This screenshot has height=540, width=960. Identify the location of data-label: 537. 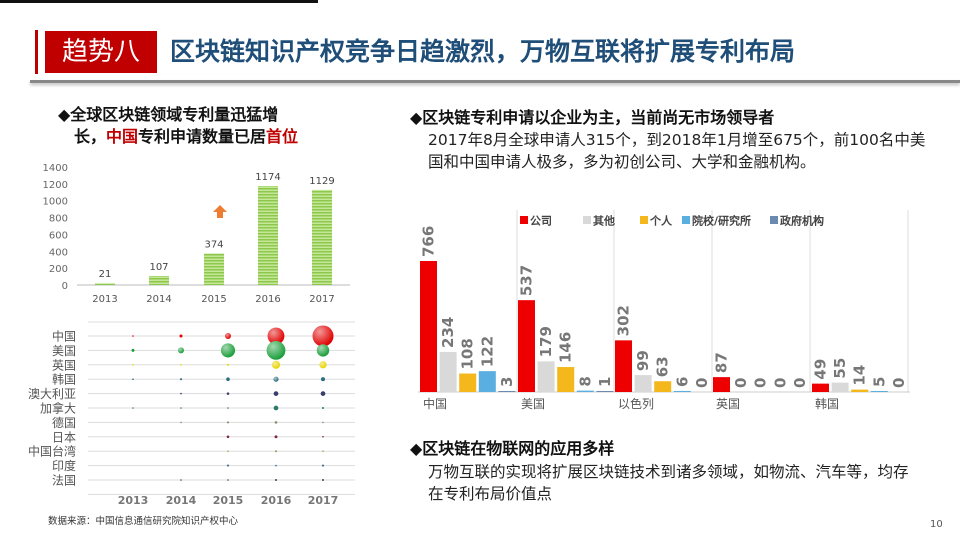
(527, 280).